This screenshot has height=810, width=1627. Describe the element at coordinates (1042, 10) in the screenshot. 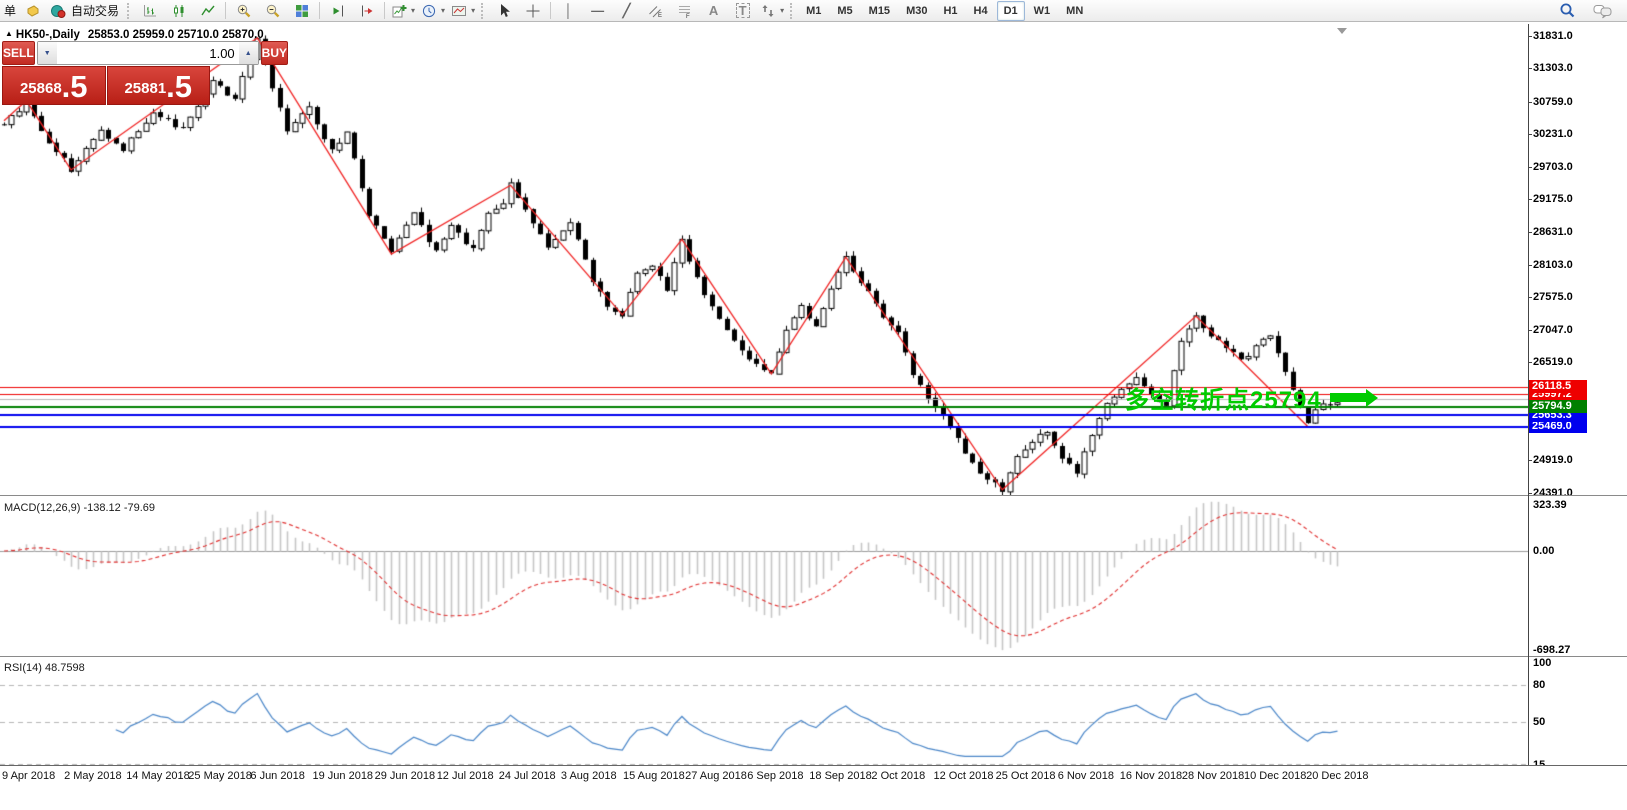

I see `timeframe-w1: W1` at that location.